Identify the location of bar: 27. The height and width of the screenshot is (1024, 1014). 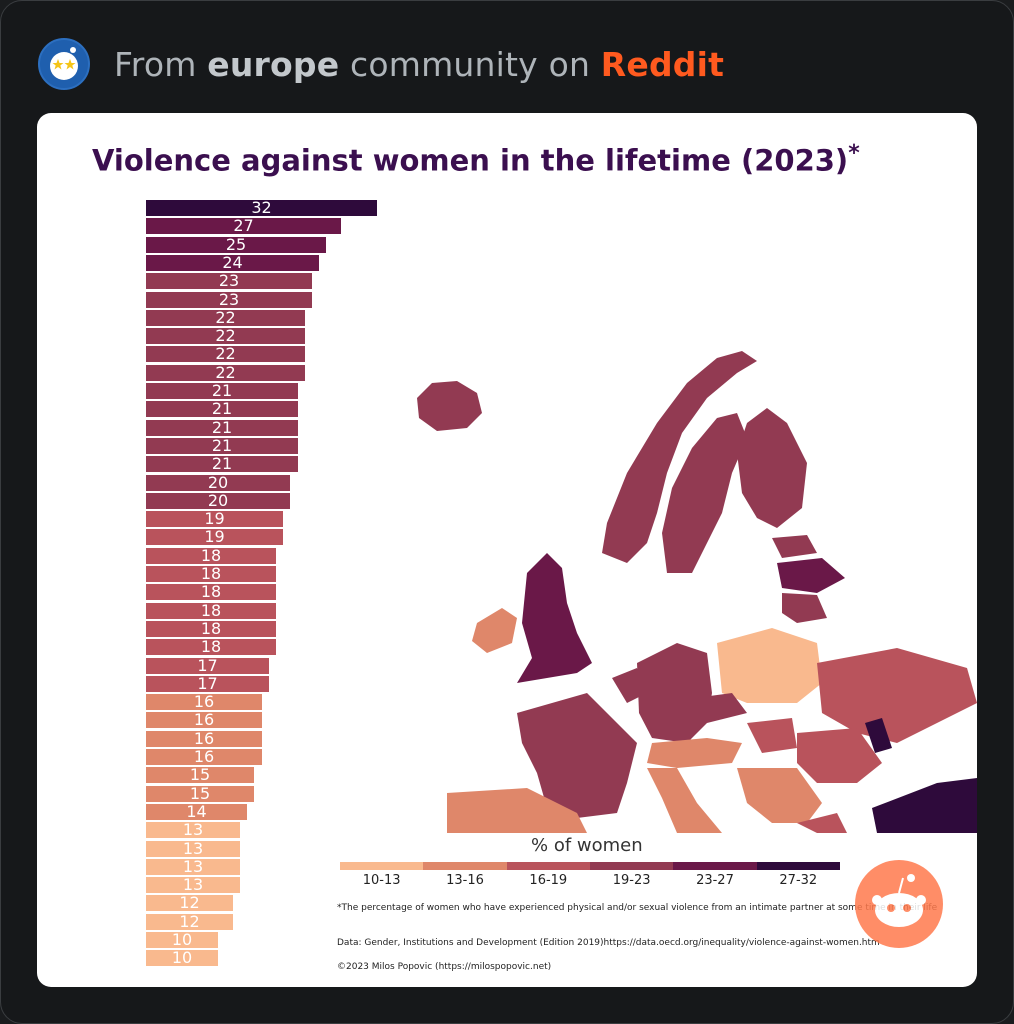
(243, 226).